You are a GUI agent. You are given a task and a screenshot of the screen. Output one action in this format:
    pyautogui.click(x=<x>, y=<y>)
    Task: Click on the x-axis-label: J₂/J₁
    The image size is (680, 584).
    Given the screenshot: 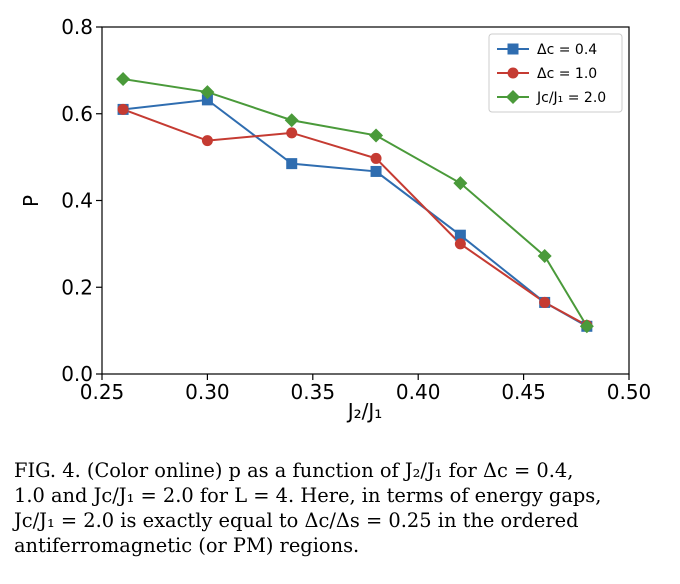 What is the action you would take?
    pyautogui.click(x=364, y=411)
    